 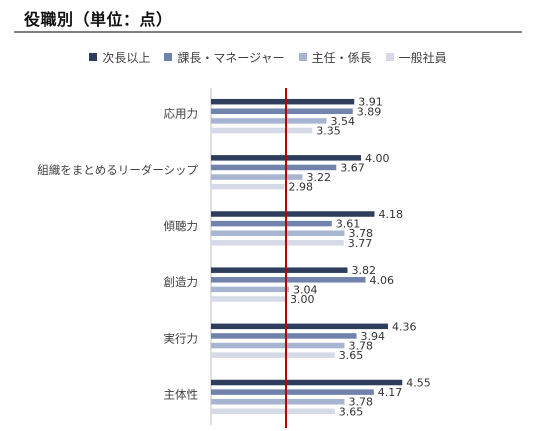 I want to click on data-label: 3.67, so click(x=352, y=167).